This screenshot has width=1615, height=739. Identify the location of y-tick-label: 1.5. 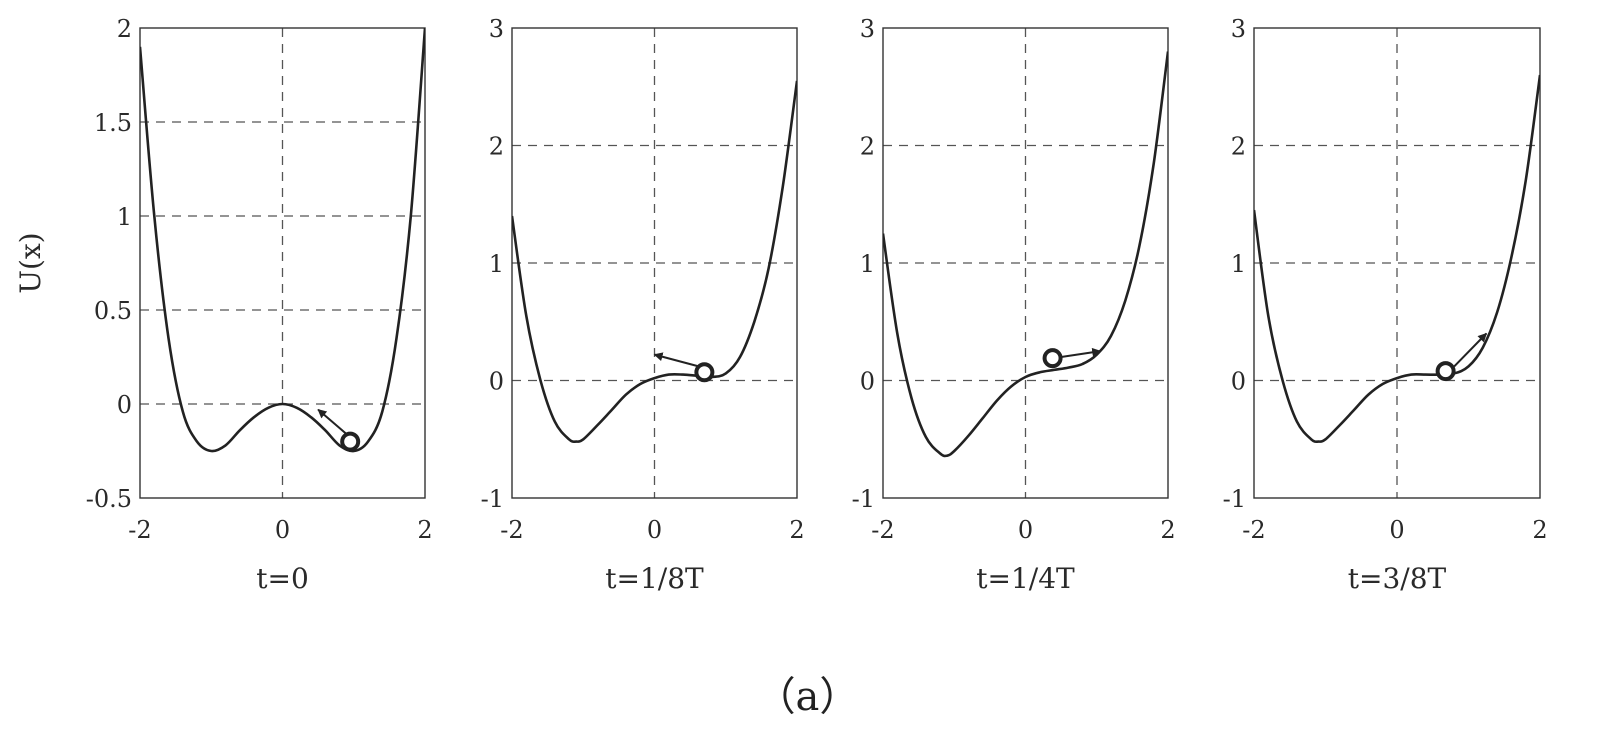
(113, 123).